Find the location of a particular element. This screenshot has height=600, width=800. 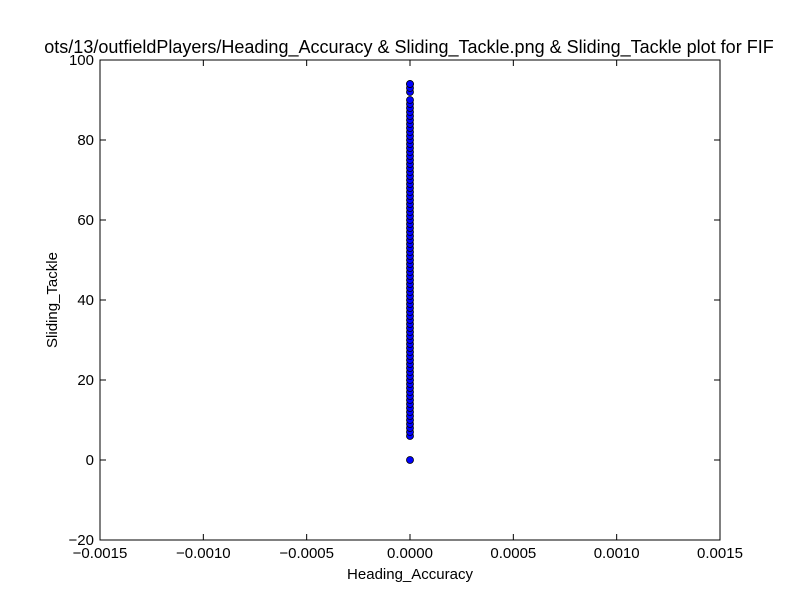

x-tick-label: −0.0010 is located at coordinates (203, 553).